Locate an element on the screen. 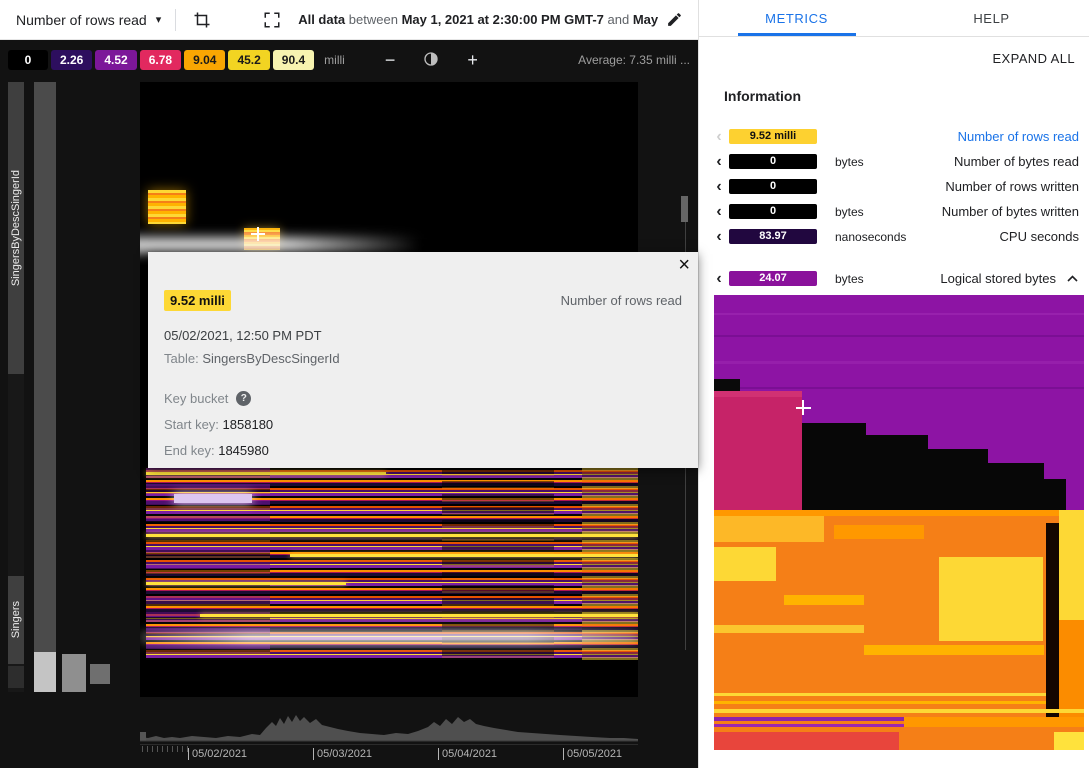  table-label-singers: Singers is located at coordinates (16, 620).